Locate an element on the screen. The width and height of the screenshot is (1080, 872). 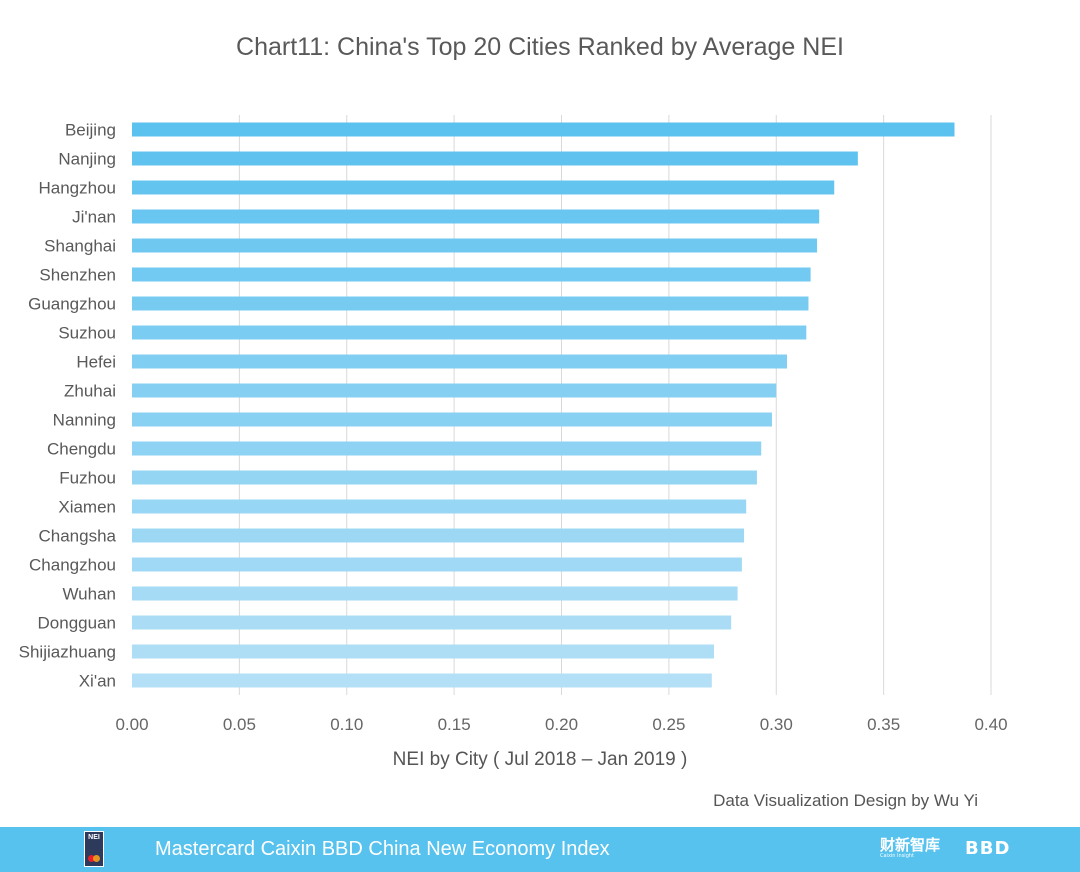
mastercard-red-circle-icon is located at coordinates (91, 858).